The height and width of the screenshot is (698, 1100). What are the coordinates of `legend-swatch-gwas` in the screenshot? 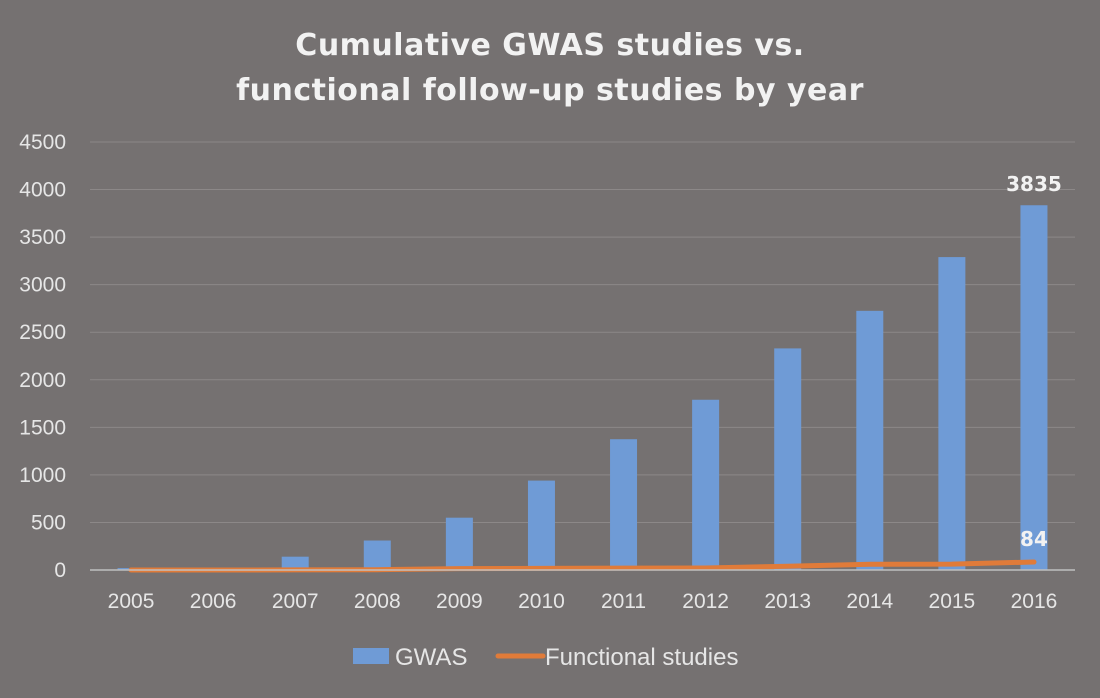 It's located at (371, 656).